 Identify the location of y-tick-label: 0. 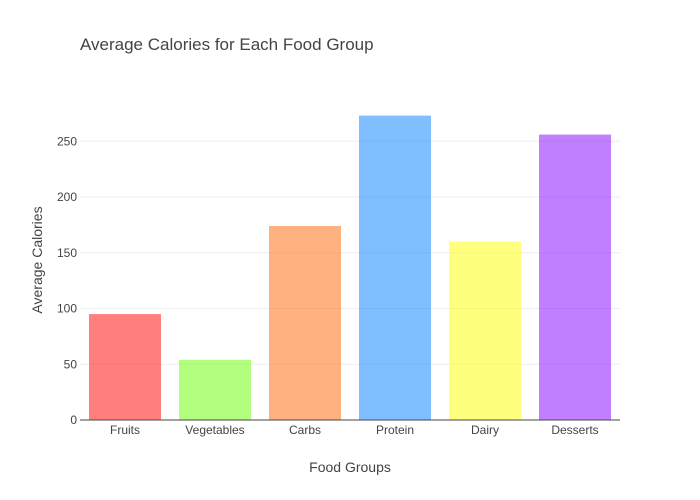
(73, 420).